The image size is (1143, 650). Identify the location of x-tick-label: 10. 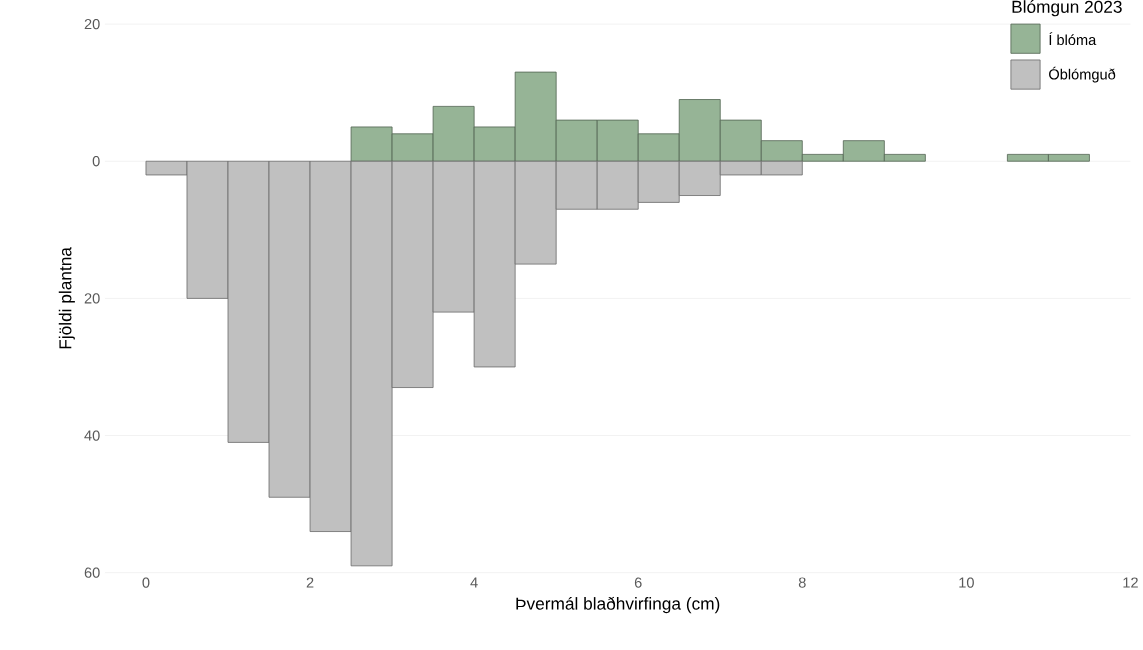
(966, 582).